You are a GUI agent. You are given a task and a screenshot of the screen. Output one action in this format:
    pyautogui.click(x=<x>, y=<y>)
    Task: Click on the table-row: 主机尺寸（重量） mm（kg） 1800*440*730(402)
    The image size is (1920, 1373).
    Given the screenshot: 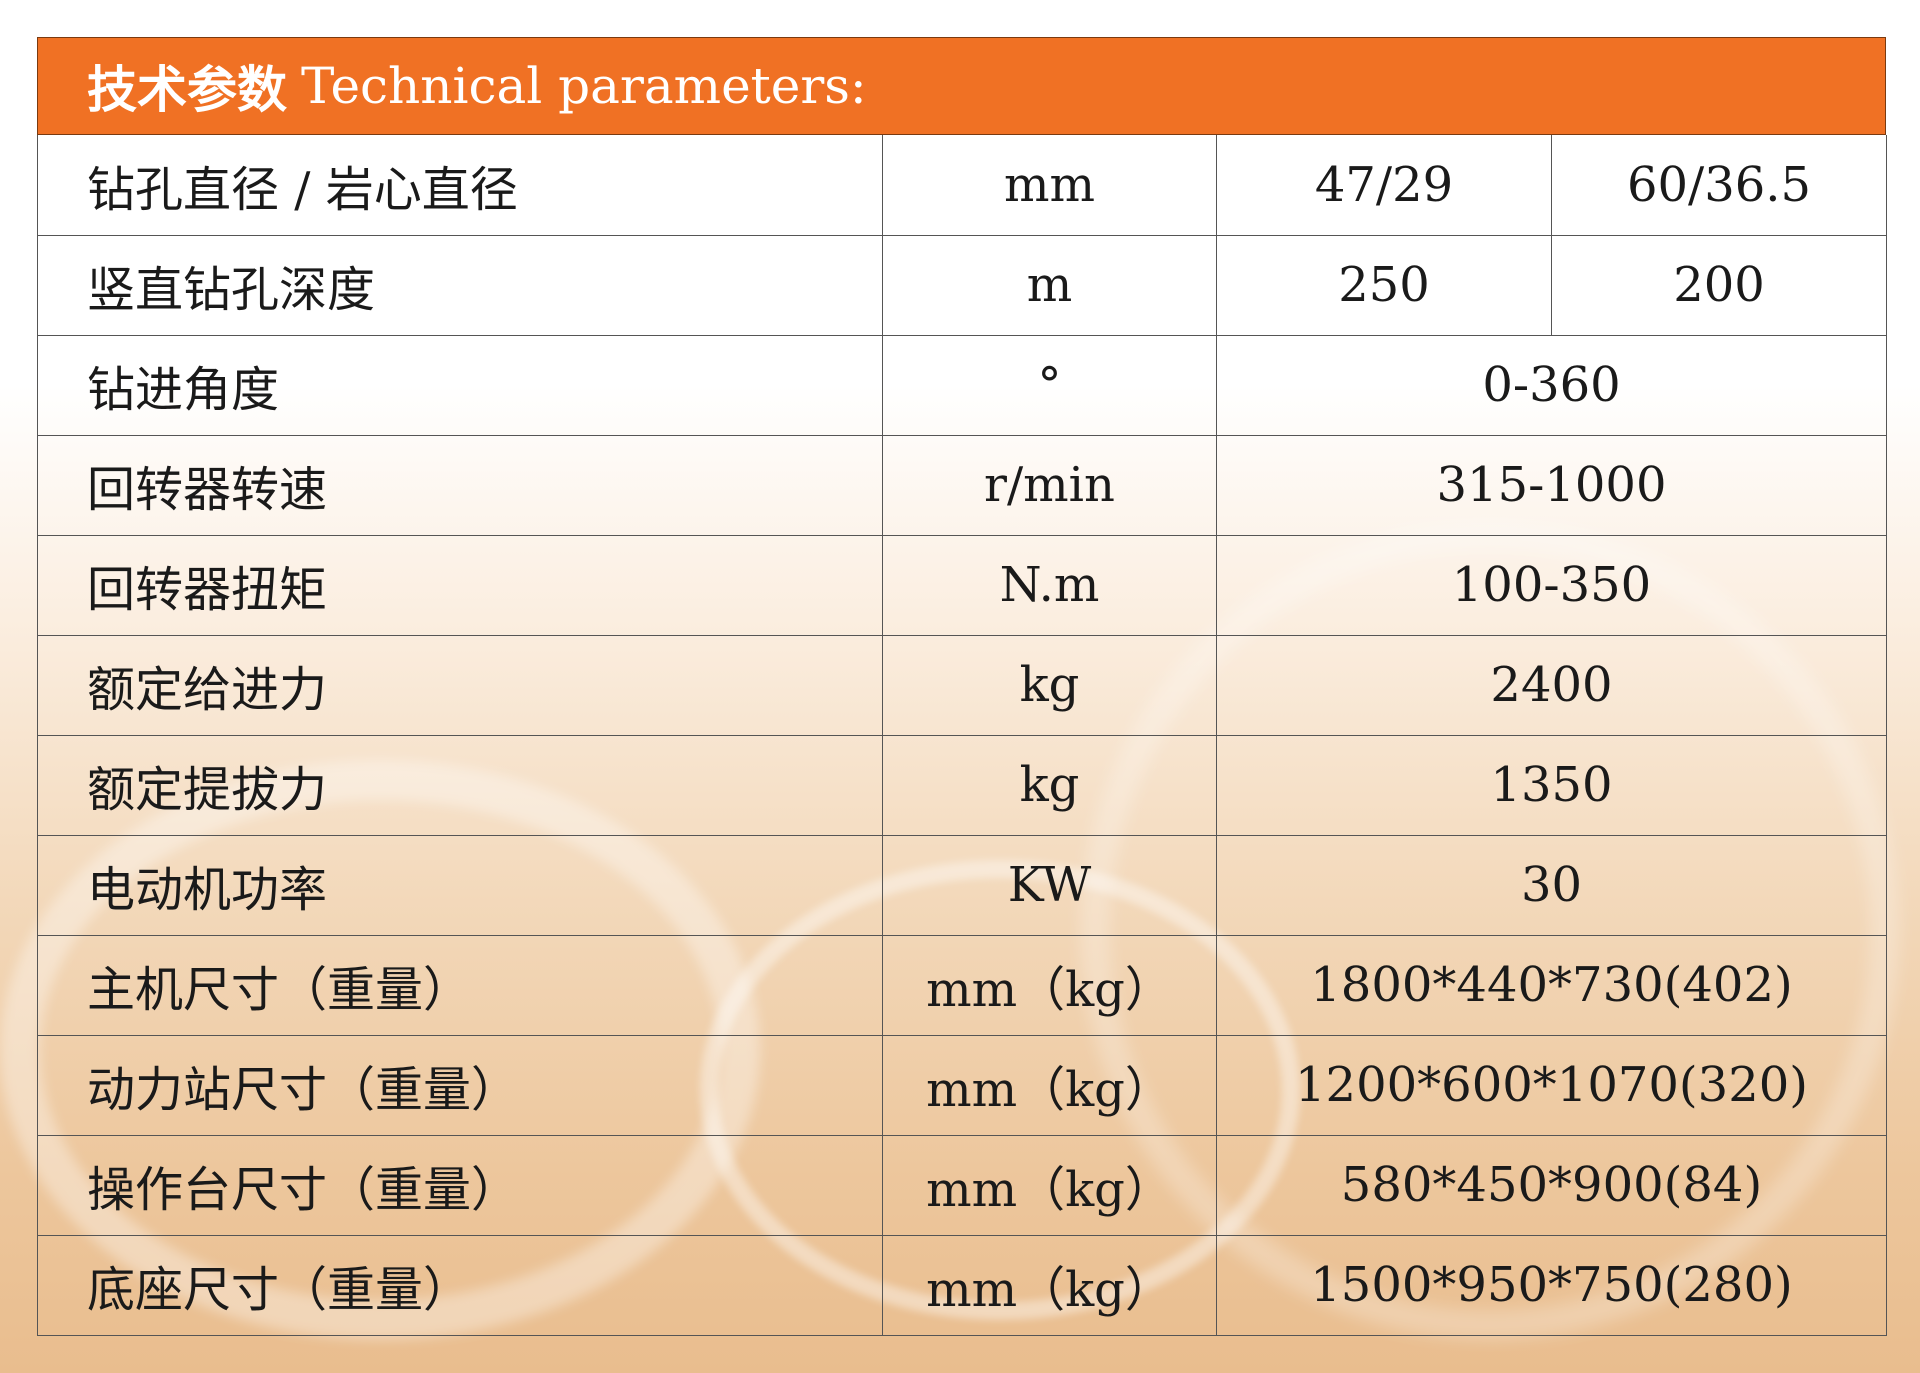 What is the action you would take?
    pyautogui.click(x=962, y=985)
    